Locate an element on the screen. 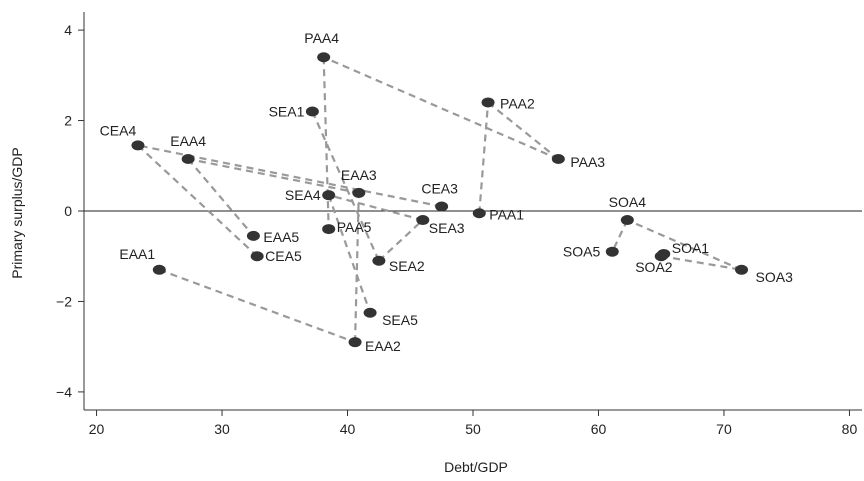 This screenshot has height=481, width=864. point-paa5 is located at coordinates (329, 229).